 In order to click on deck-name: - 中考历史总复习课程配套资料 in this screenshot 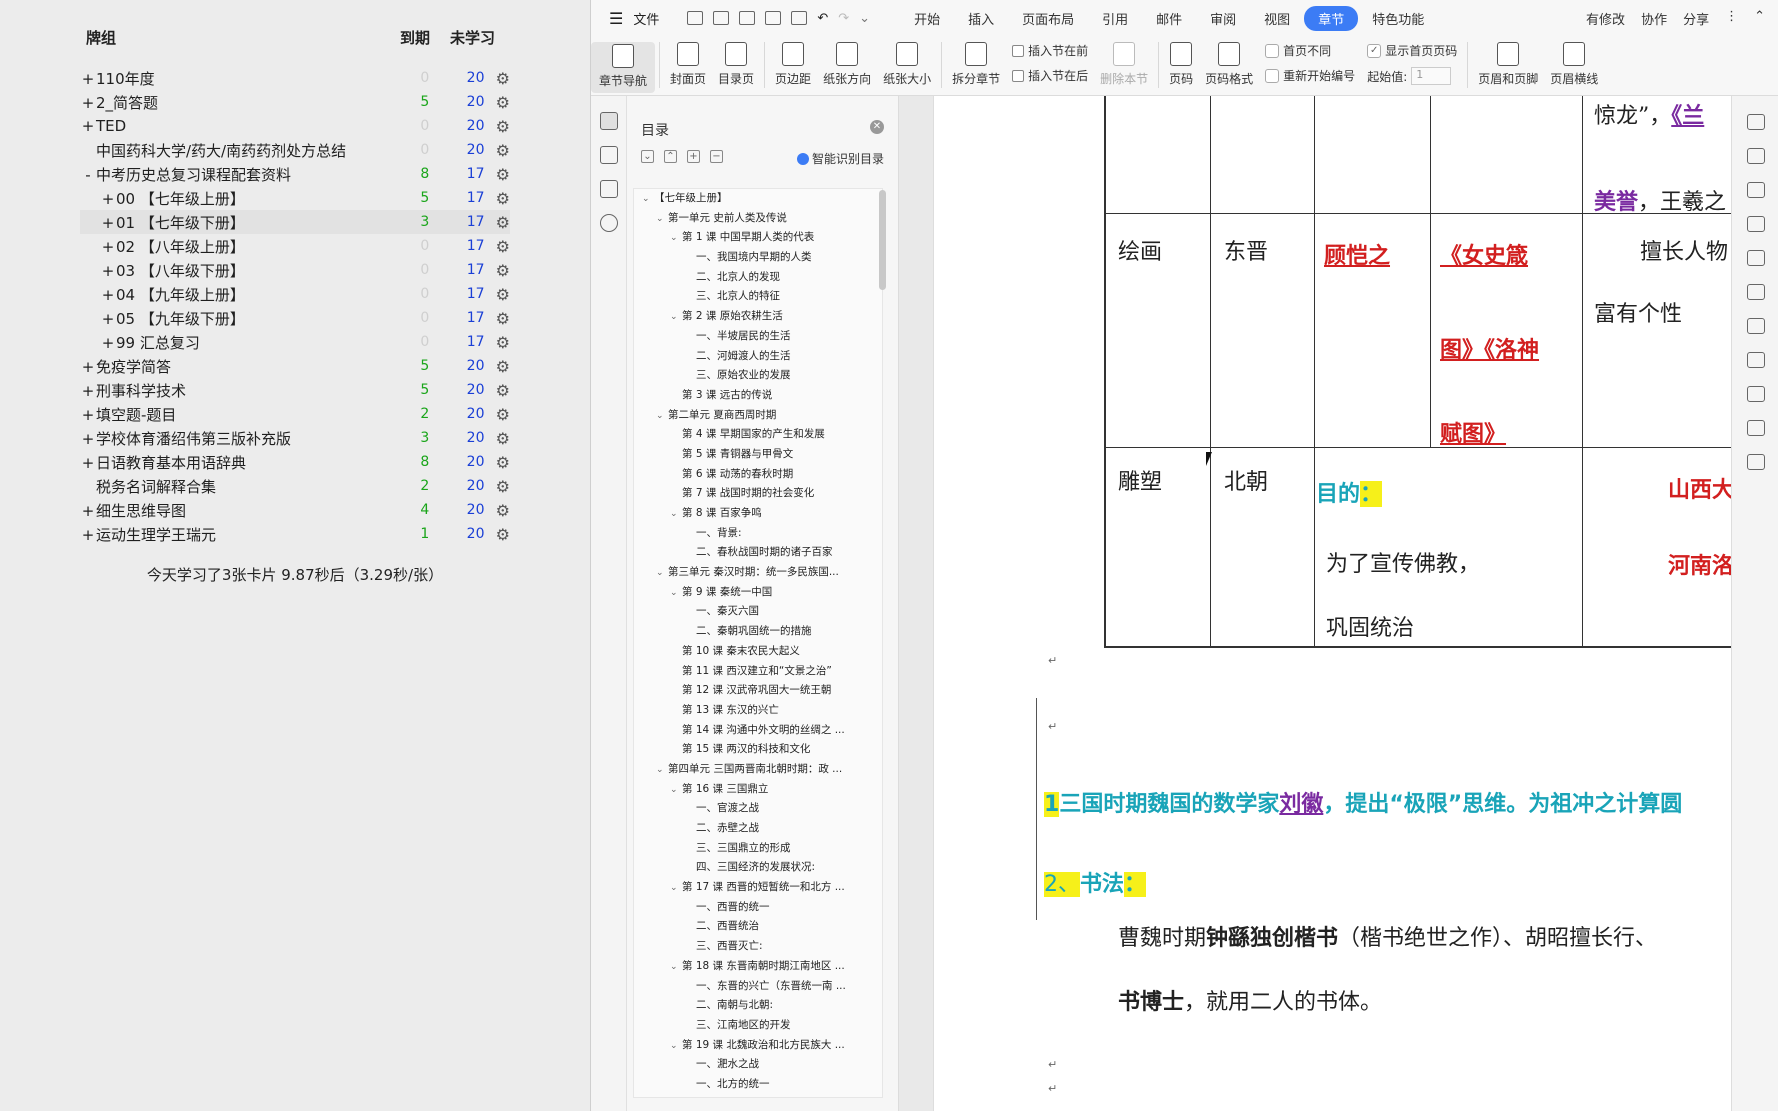, I will do `click(227, 174)`.